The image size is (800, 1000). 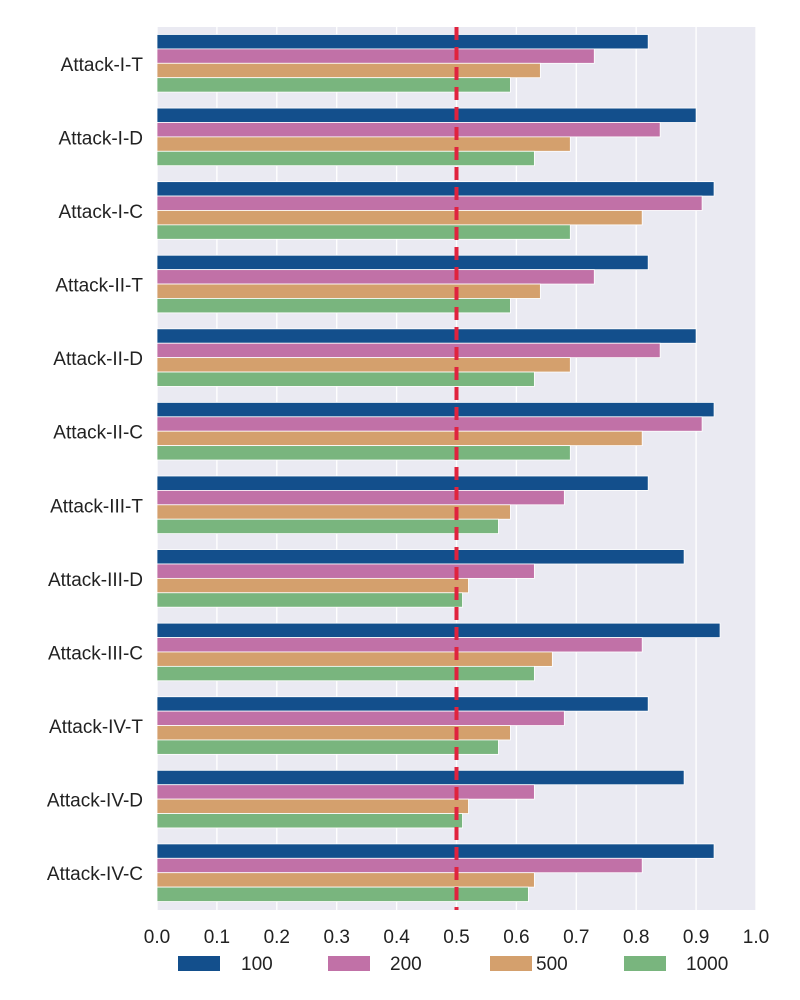 What do you see at coordinates (101, 212) in the screenshot?
I see `y-tick-label: Attack-I-C` at bounding box center [101, 212].